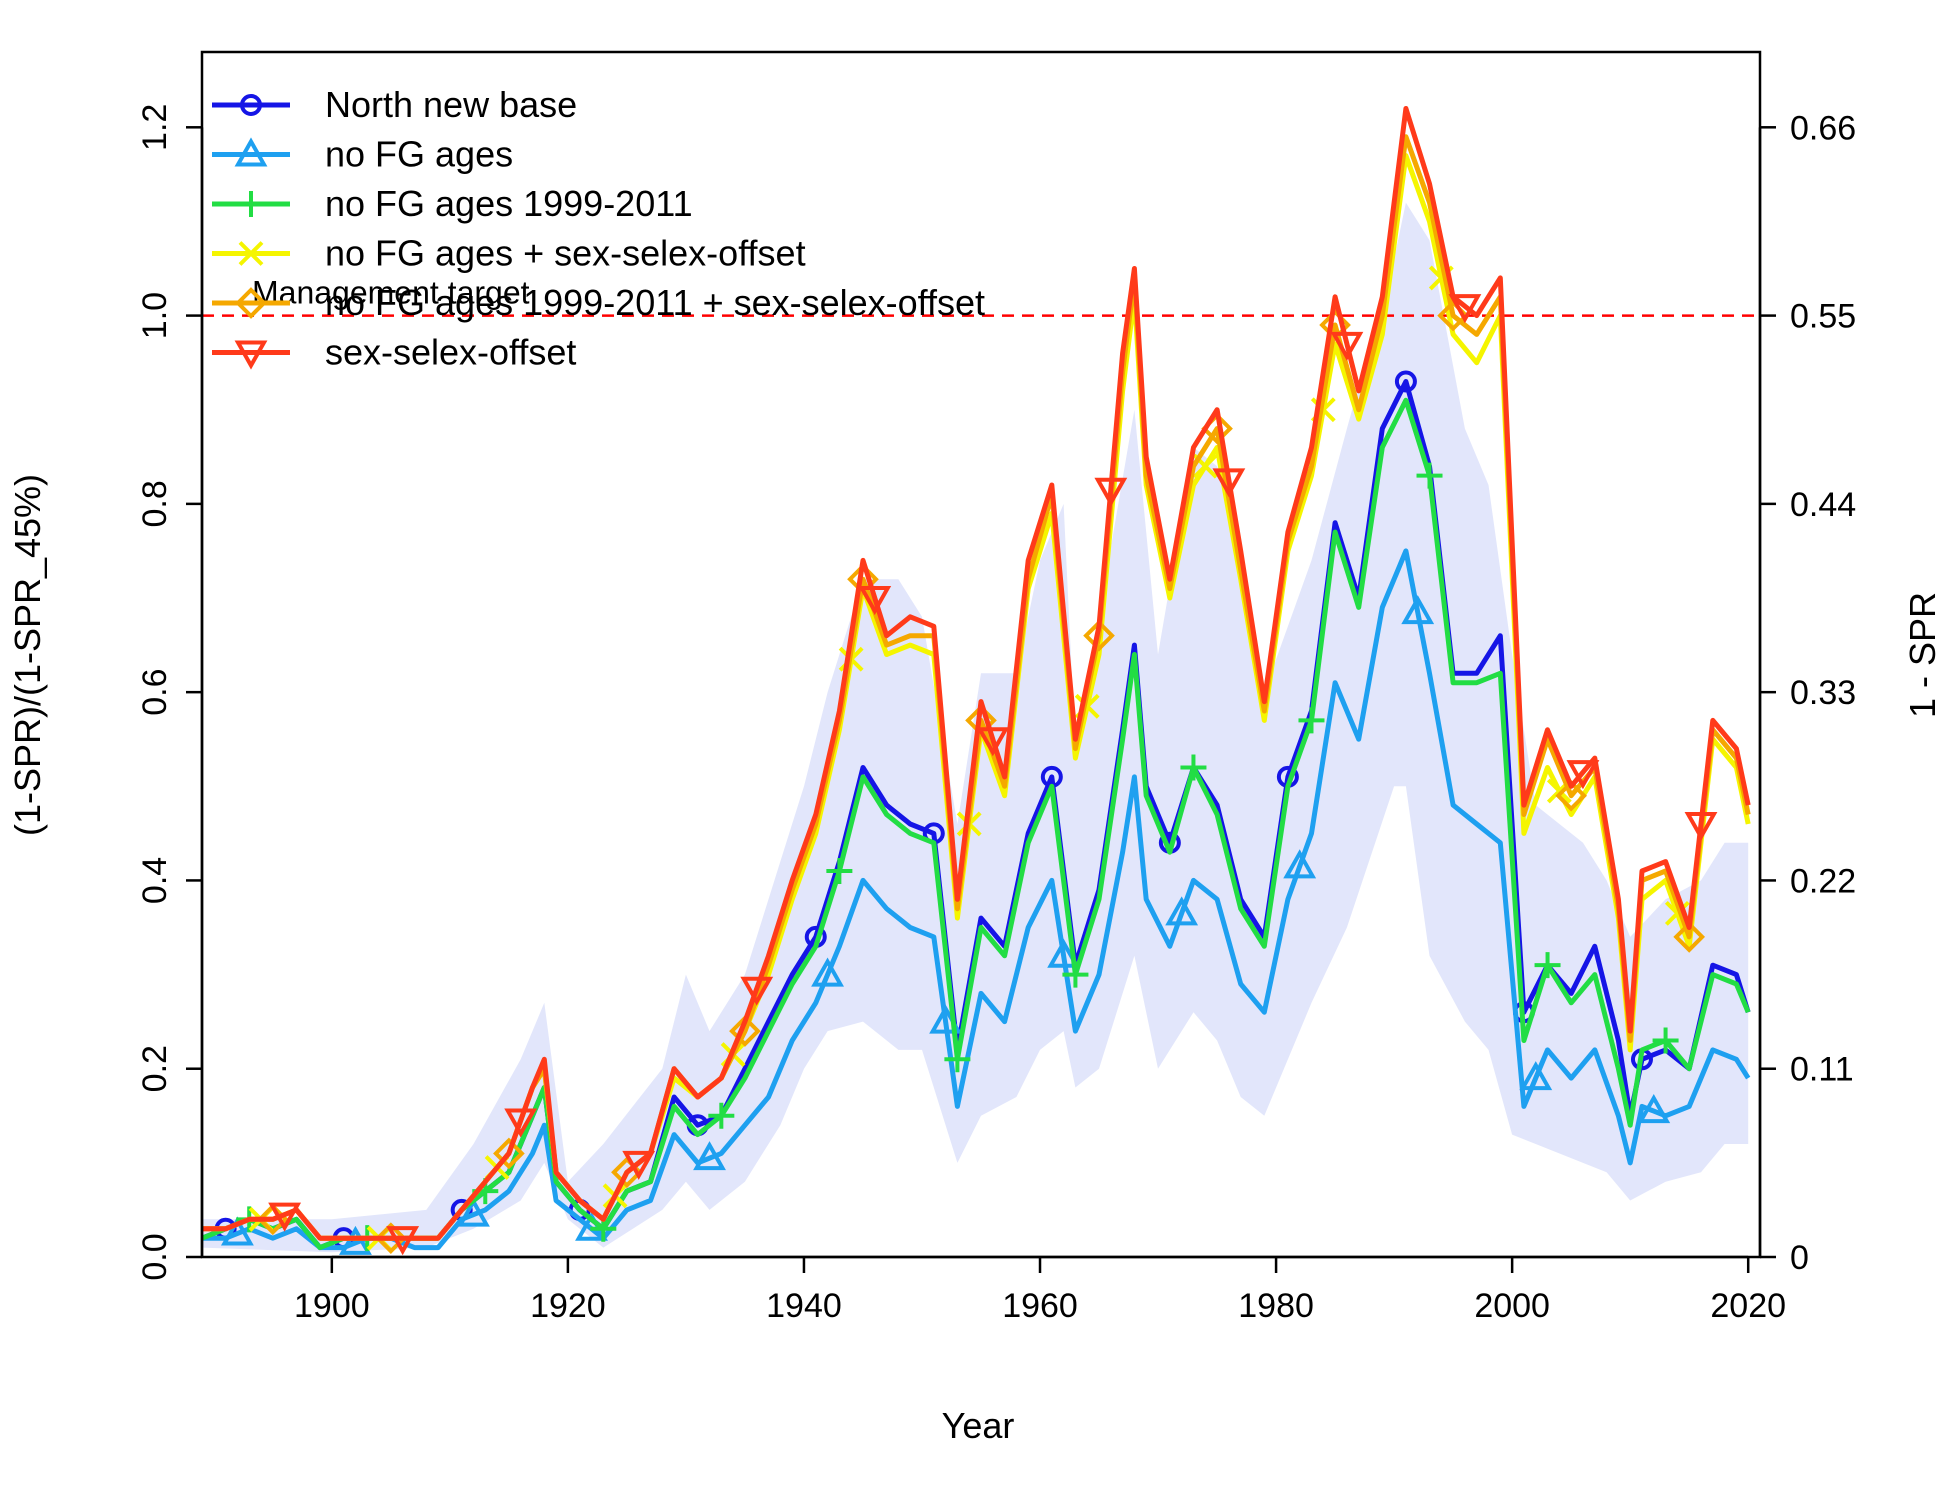 The image size is (1950, 1500). Describe the element at coordinates (332, 1306) in the screenshot. I see `x-tick-label: 1900` at that location.